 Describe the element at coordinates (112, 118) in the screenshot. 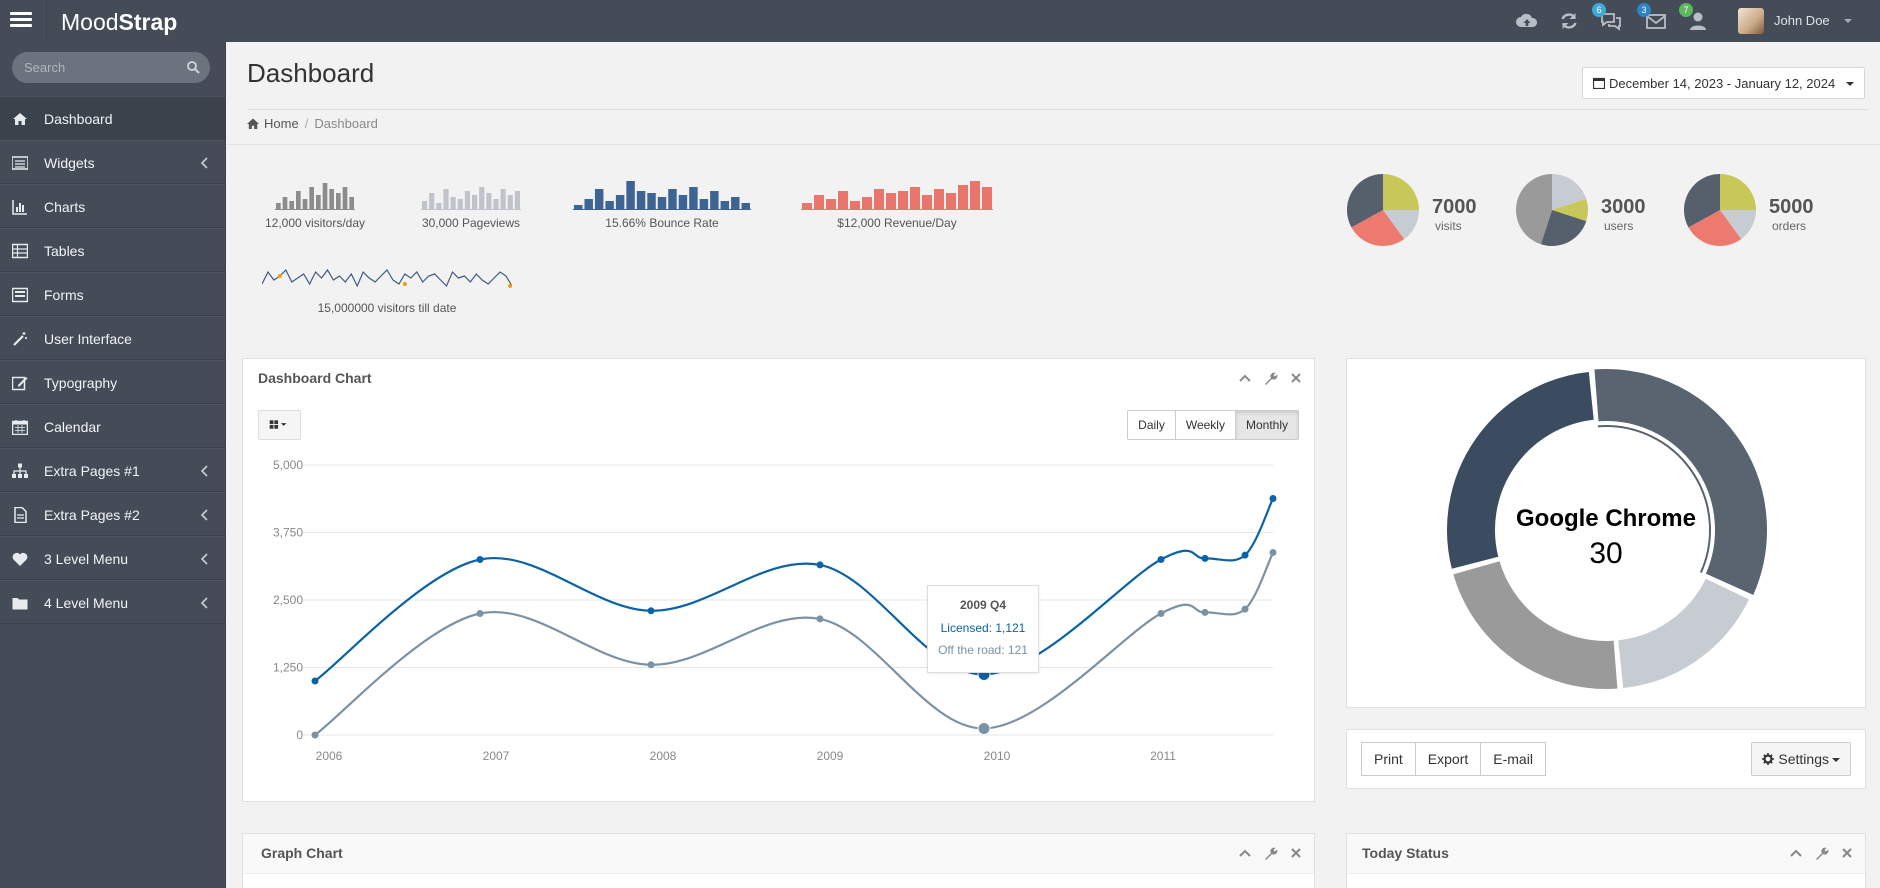

I see `sidebar-item-dashboard: Dashboard` at that location.